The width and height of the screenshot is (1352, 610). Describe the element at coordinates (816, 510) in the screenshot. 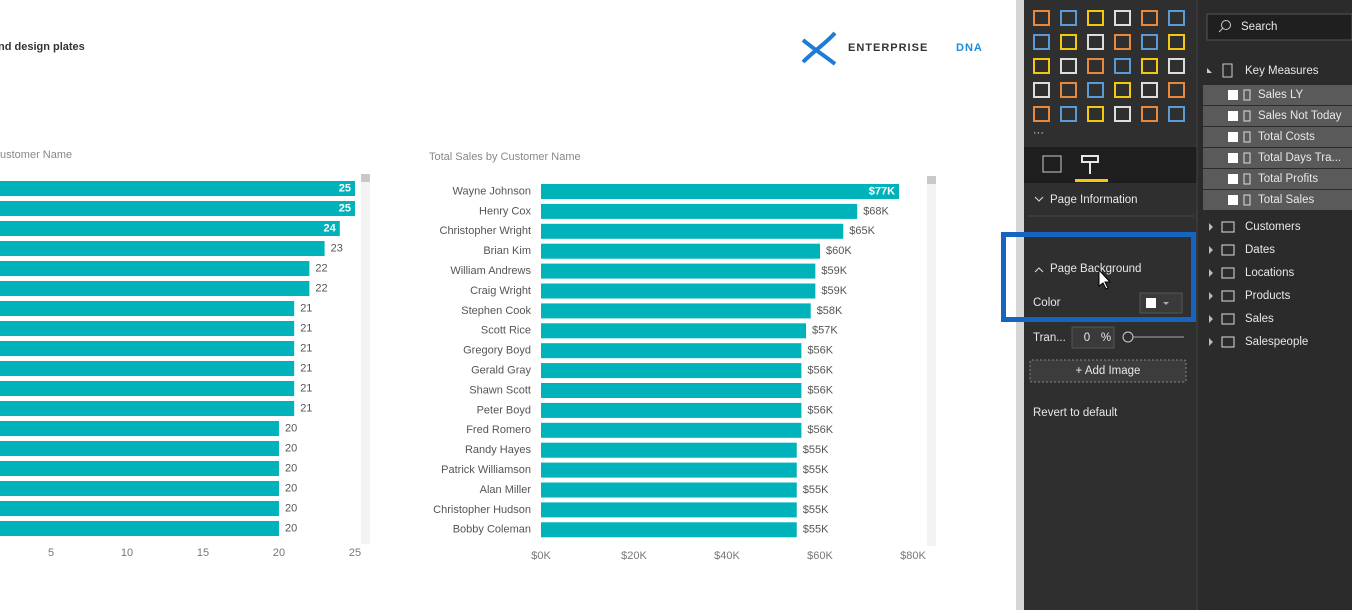

I see `value-label: $55K` at that location.